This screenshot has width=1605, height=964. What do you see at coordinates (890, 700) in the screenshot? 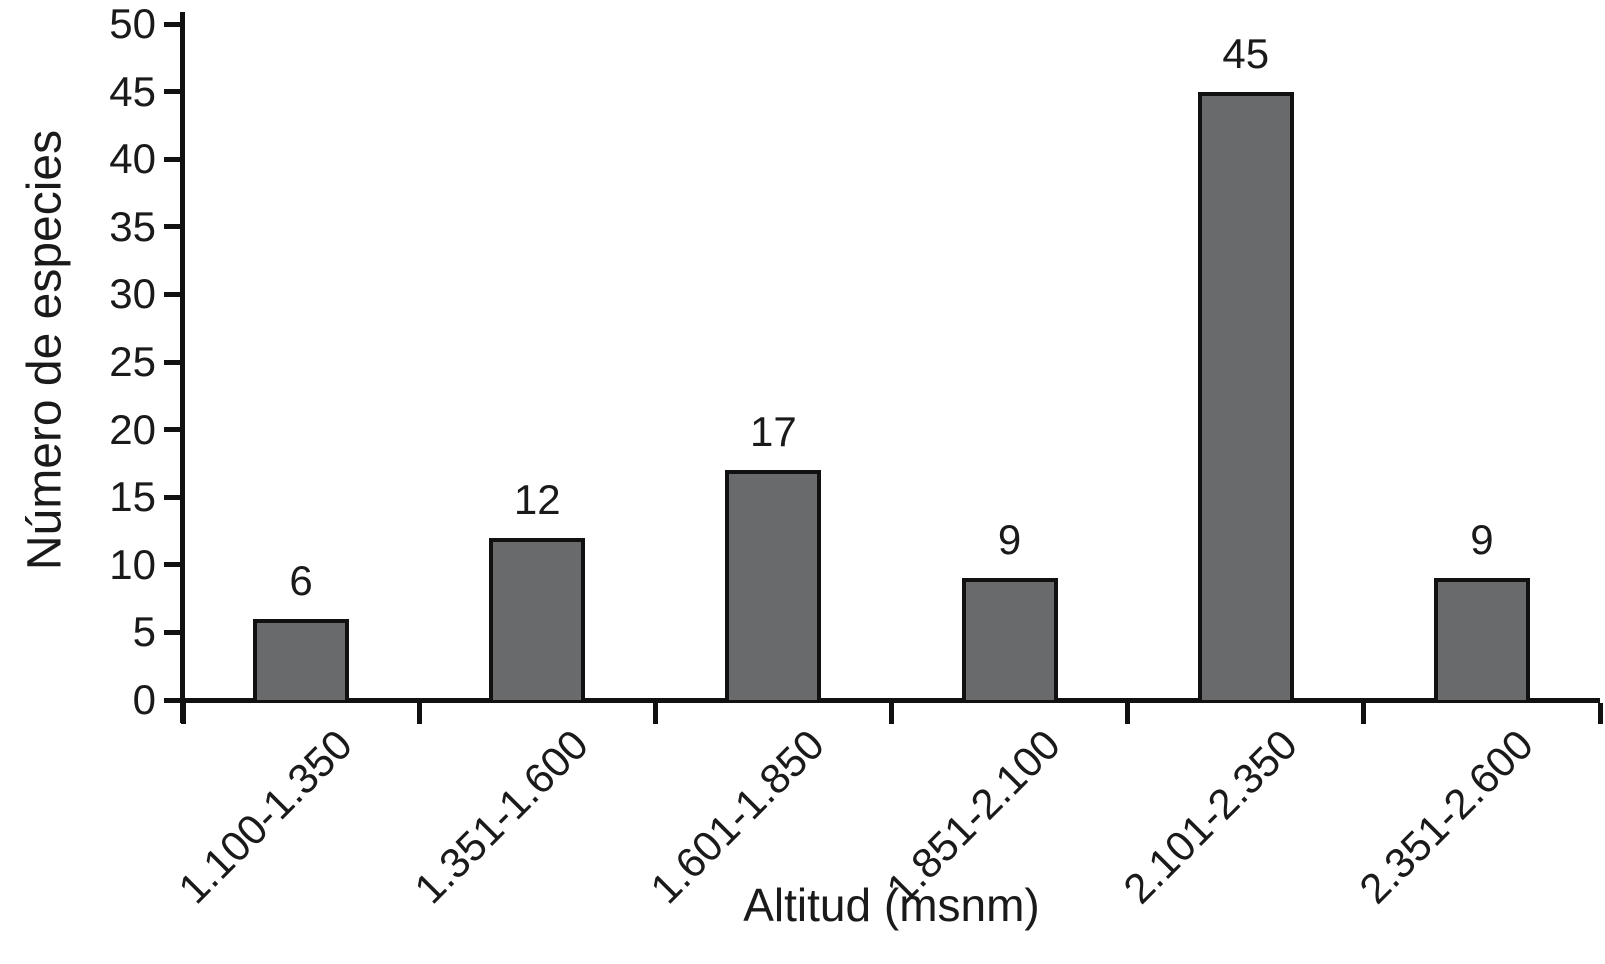
I see `x-axis-line` at bounding box center [890, 700].